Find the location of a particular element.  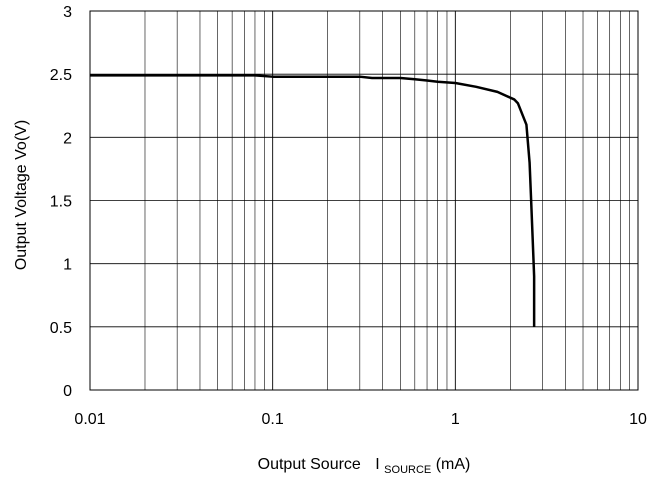

y-tick-label: 0.5 is located at coordinates (61, 328).